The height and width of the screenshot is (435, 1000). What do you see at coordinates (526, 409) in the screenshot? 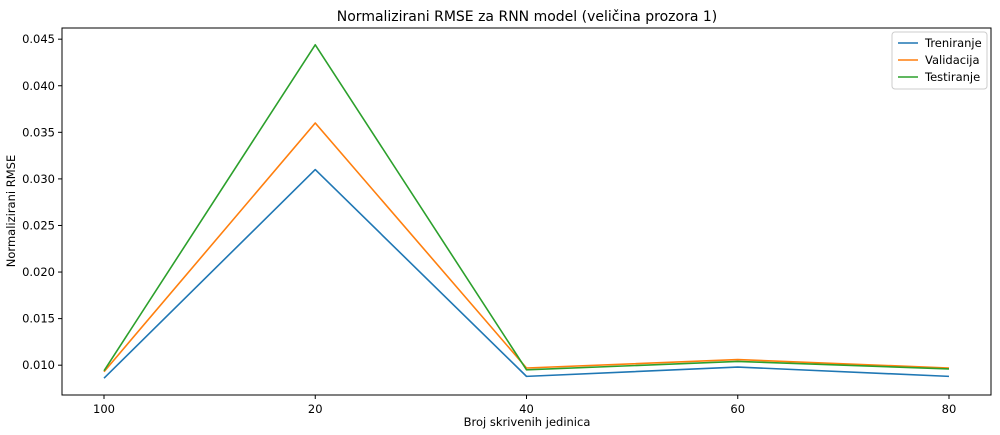
I see `x-tick-label: 40` at bounding box center [526, 409].